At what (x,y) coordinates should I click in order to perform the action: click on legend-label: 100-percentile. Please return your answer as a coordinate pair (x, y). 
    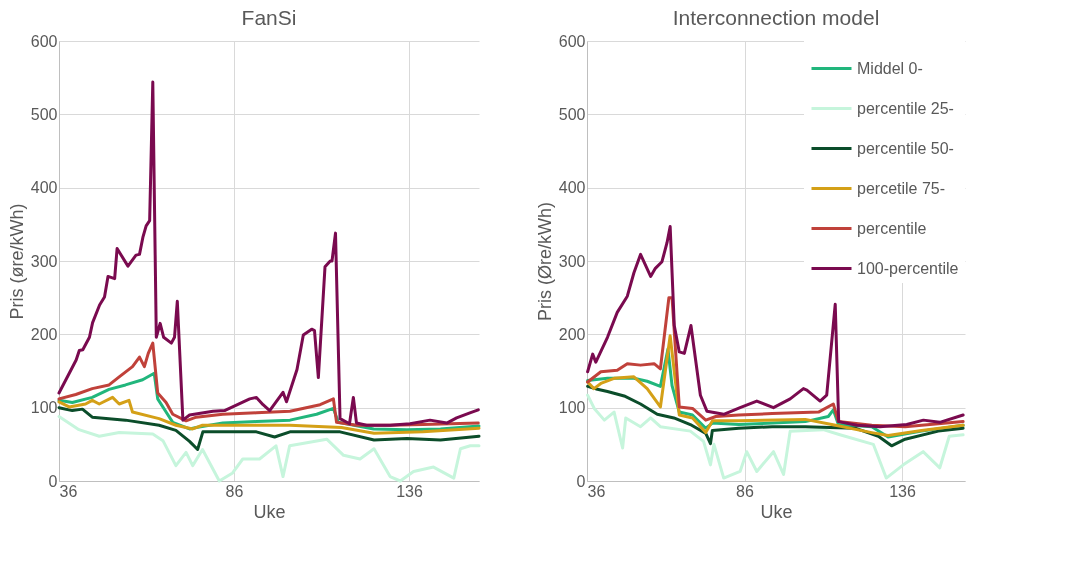
    Looking at the image, I should click on (908, 268).